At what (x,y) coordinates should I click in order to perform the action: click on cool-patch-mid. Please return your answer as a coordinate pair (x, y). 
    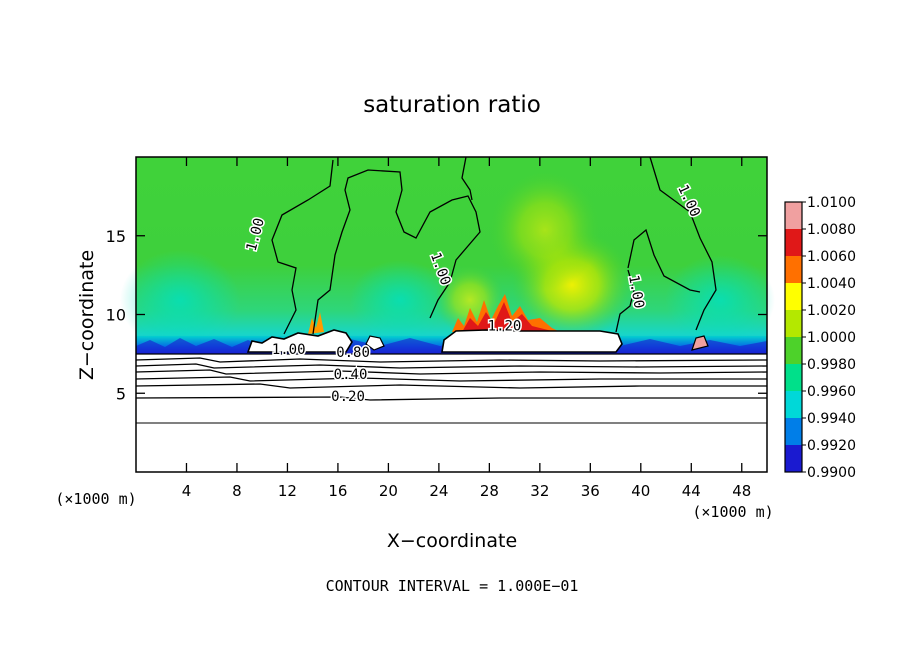
    Looking at the image, I should click on (400, 300).